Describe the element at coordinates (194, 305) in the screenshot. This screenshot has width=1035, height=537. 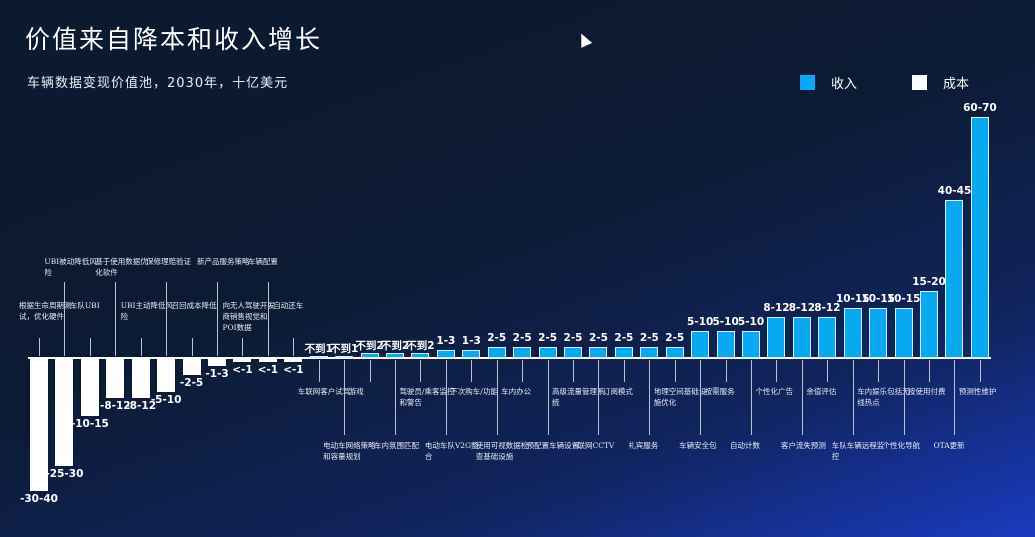
I see `category-label: 召回成本降低` at that location.